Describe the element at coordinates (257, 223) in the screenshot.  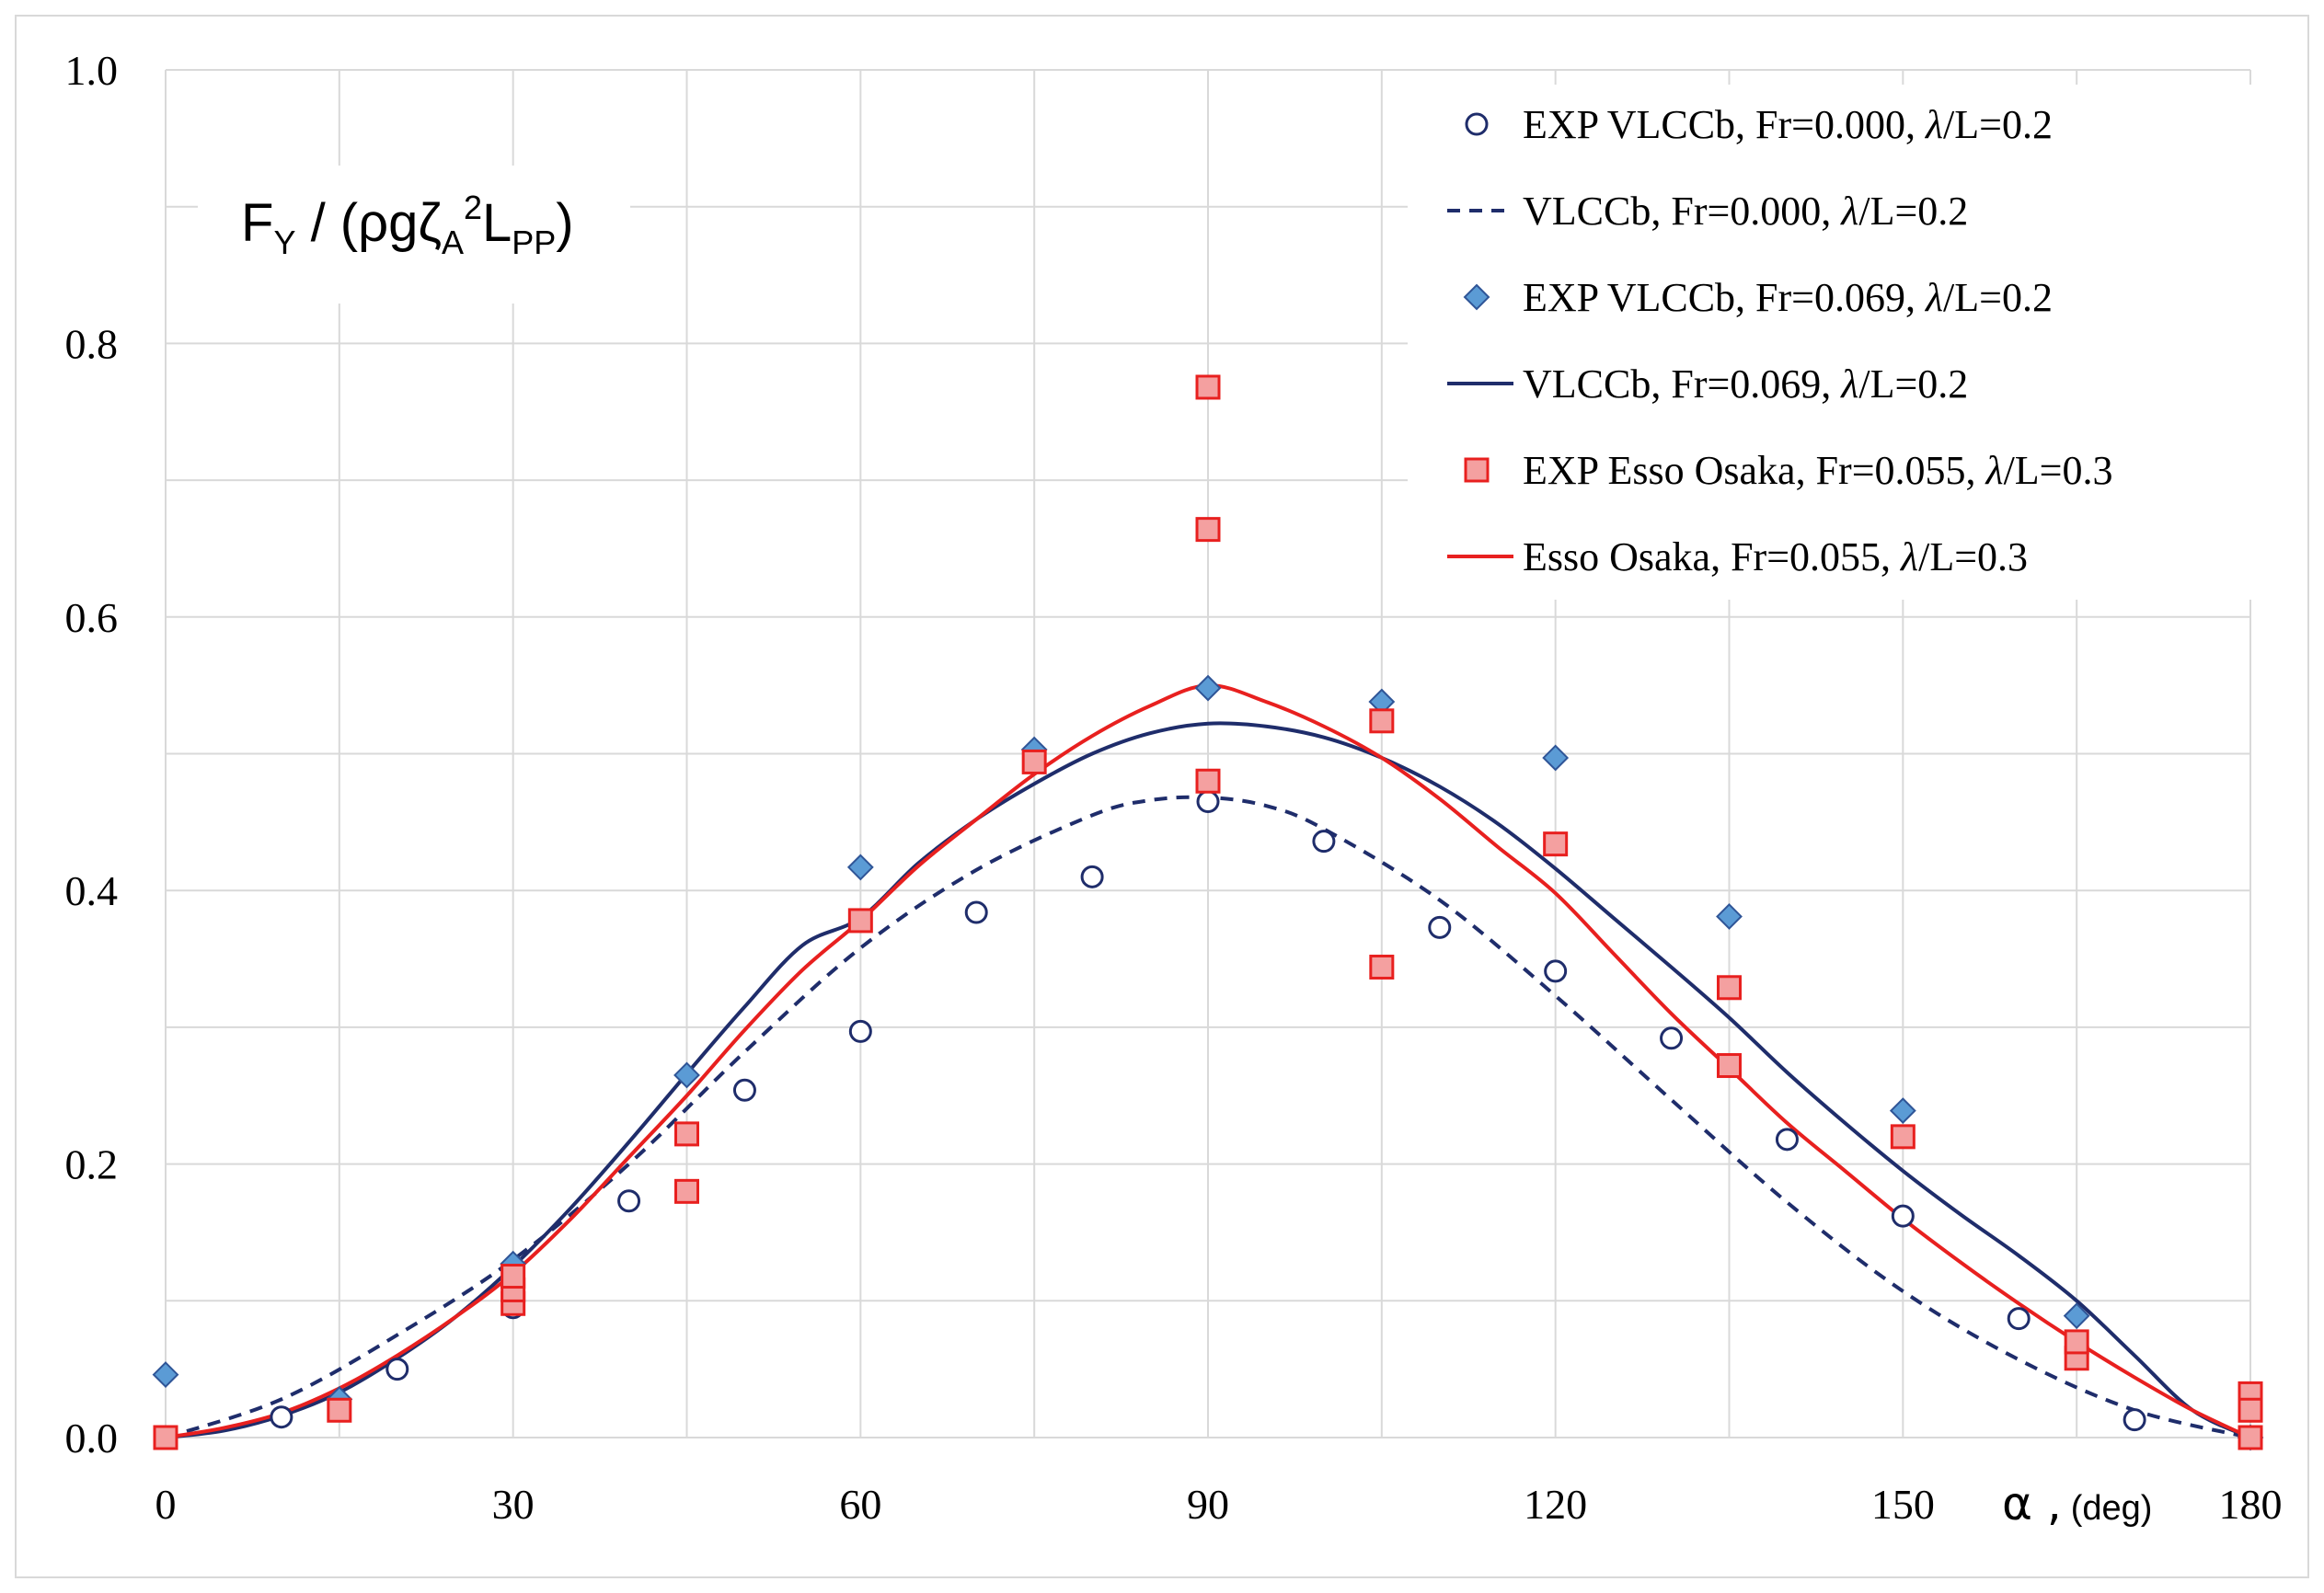
I see `ylabel-f: F` at that location.